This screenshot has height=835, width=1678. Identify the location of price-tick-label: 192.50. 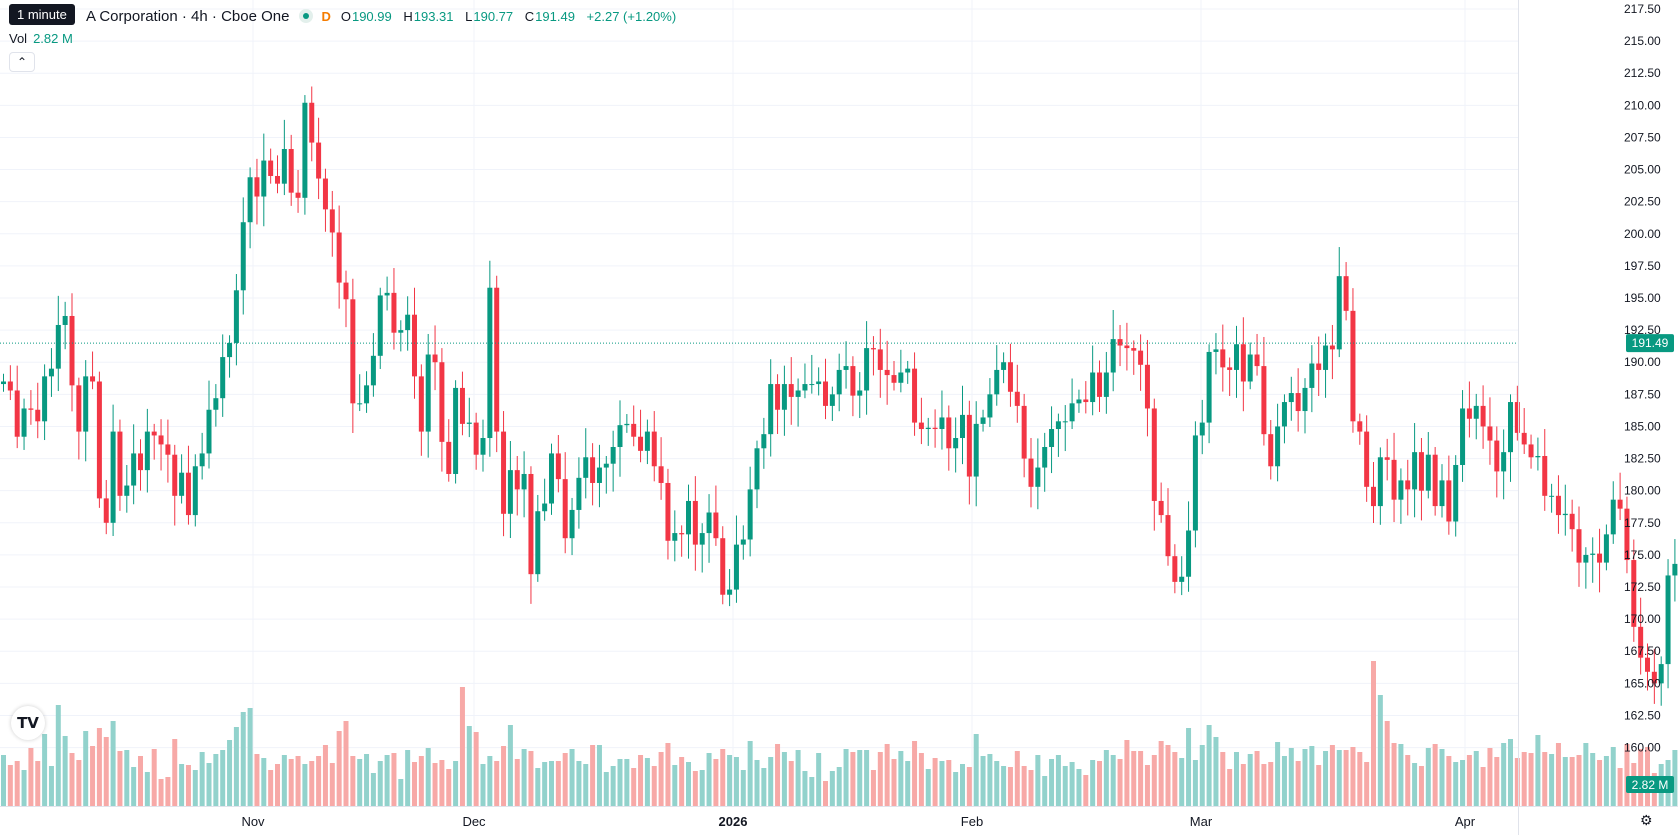
(1642, 330).